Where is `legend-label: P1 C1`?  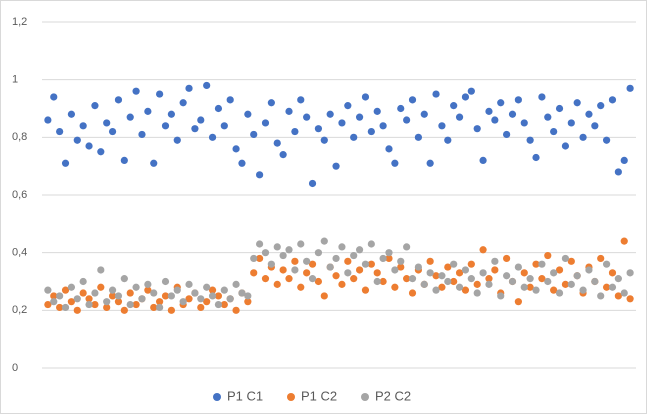
legend-label: P1 C1 is located at coordinates (245, 395).